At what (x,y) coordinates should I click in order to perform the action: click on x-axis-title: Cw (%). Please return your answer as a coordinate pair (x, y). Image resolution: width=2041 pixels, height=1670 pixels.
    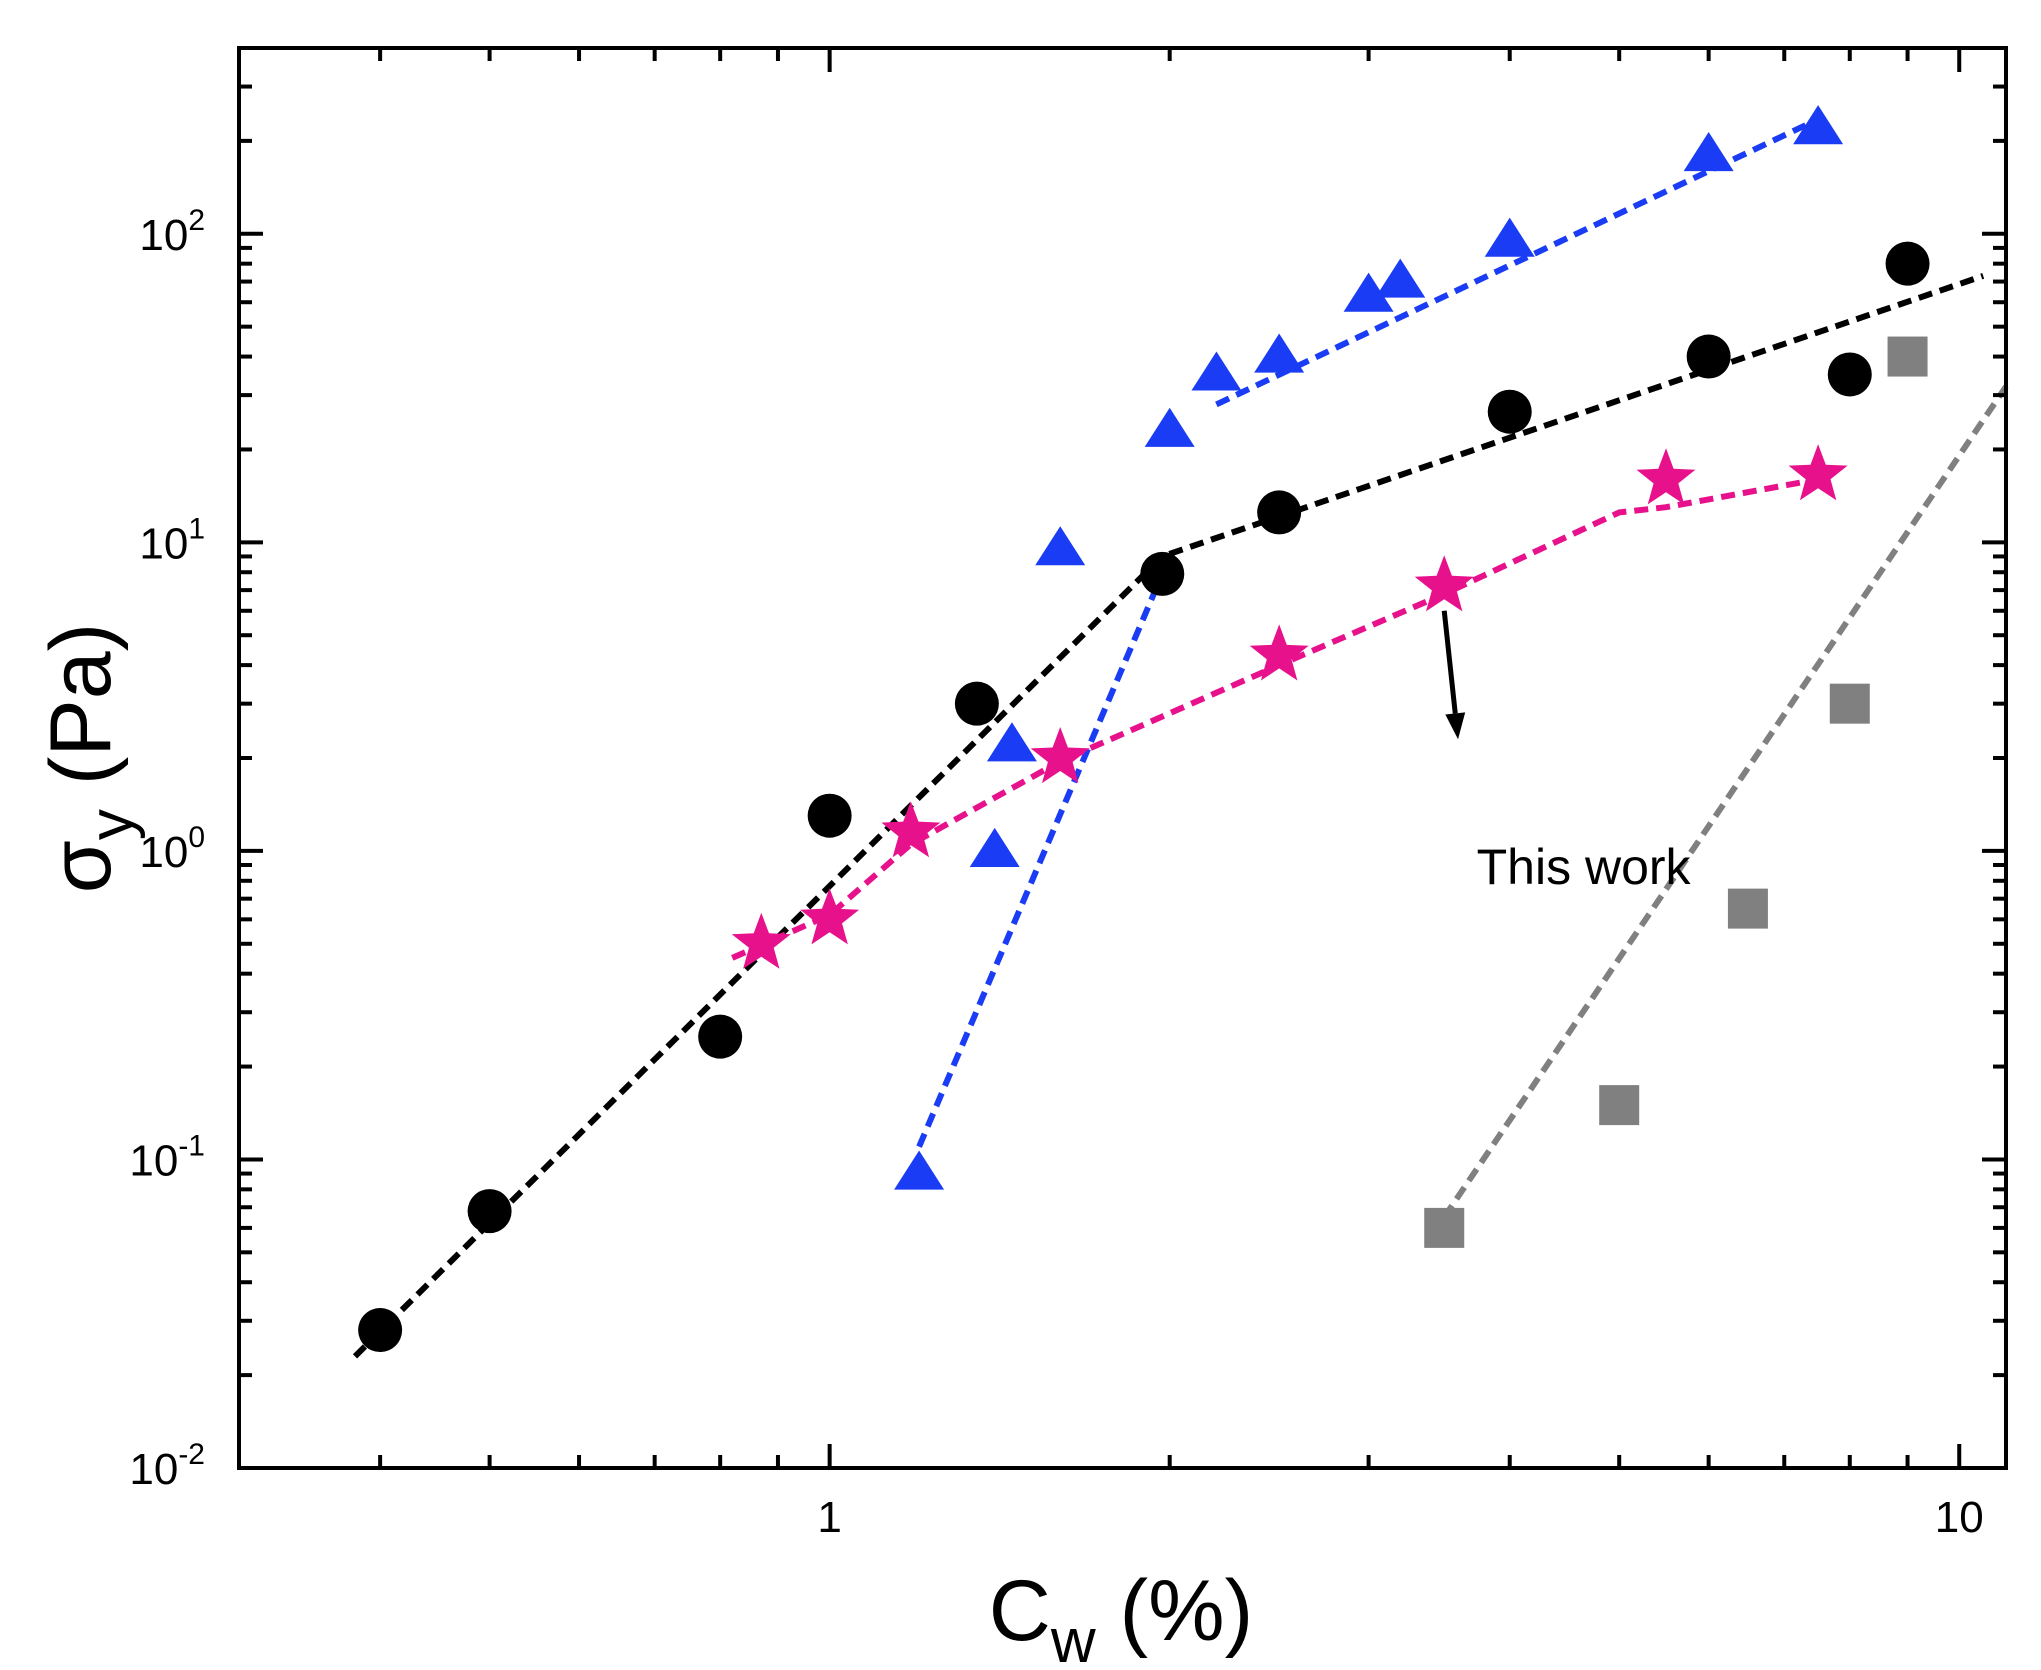
    Looking at the image, I should click on (1121, 1616).